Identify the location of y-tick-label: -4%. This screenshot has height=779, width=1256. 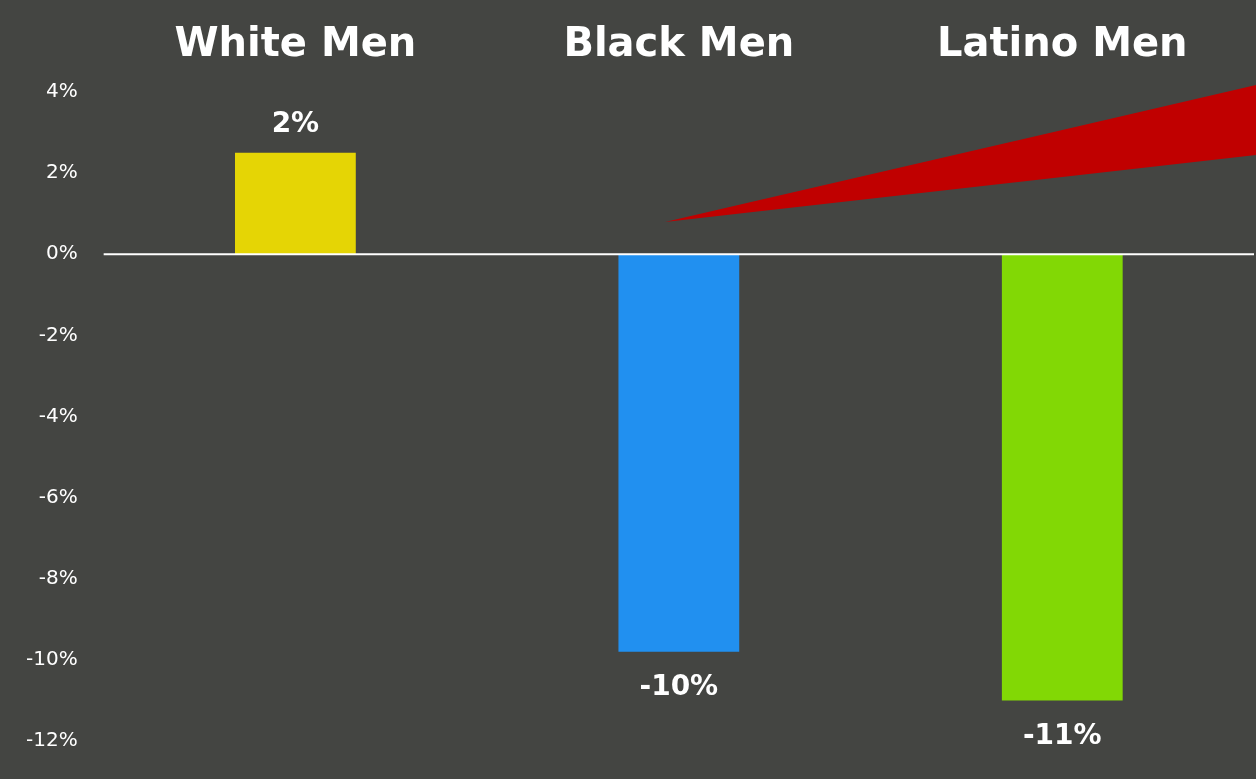
(58, 414).